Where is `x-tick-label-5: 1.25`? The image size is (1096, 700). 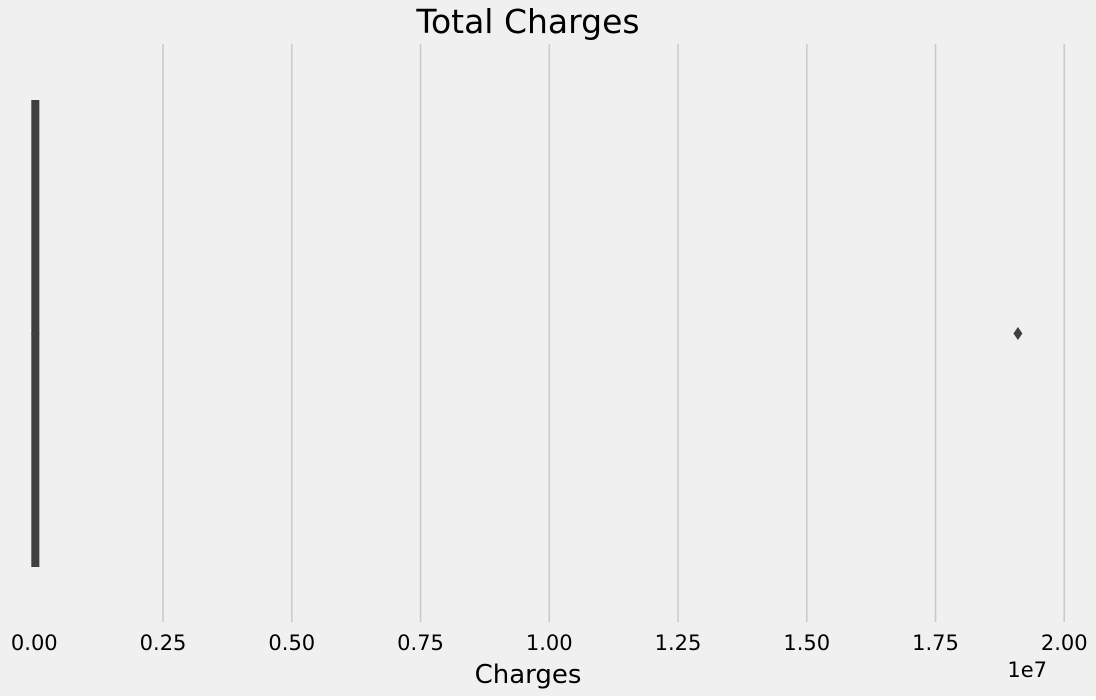 x-tick-label-5: 1.25 is located at coordinates (678, 643).